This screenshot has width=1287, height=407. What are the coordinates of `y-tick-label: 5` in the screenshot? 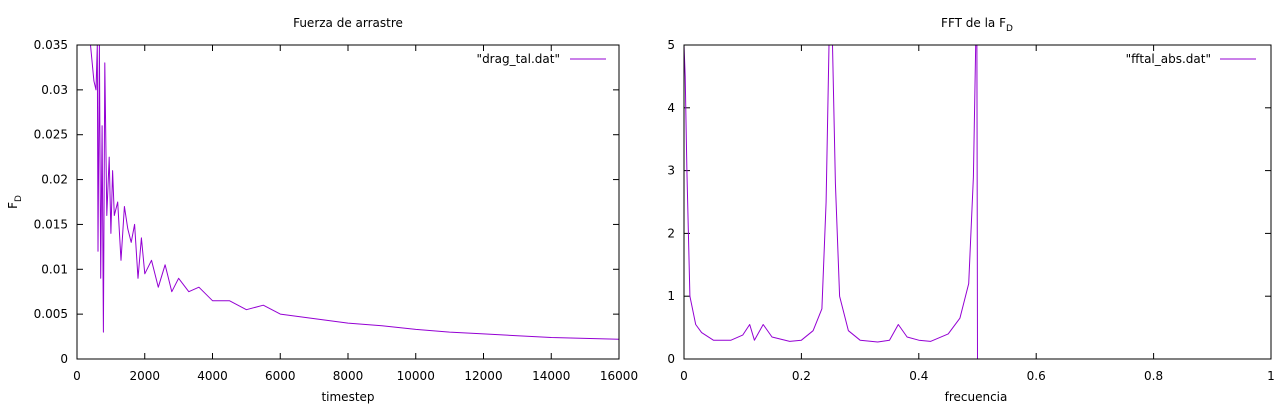 It's located at (671, 45).